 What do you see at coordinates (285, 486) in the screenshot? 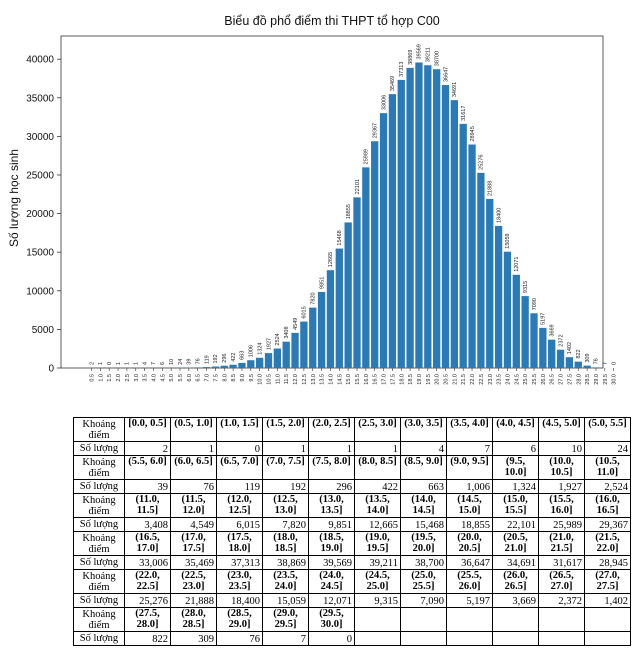
I see `student-count-cell: 192` at bounding box center [285, 486].